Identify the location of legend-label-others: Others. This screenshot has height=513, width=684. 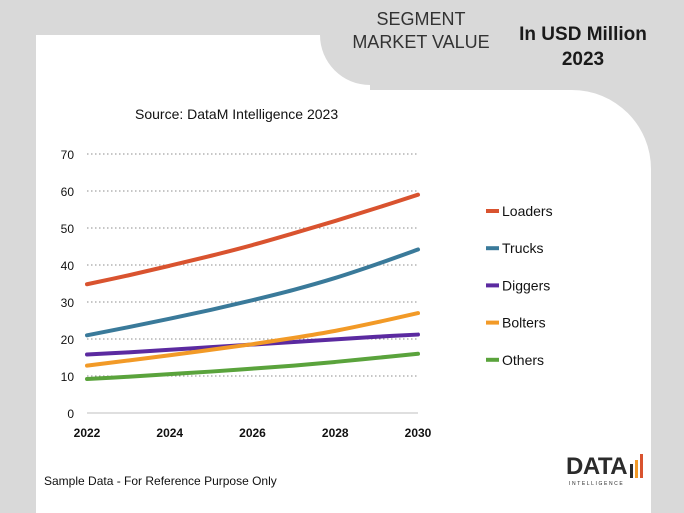
(523, 360).